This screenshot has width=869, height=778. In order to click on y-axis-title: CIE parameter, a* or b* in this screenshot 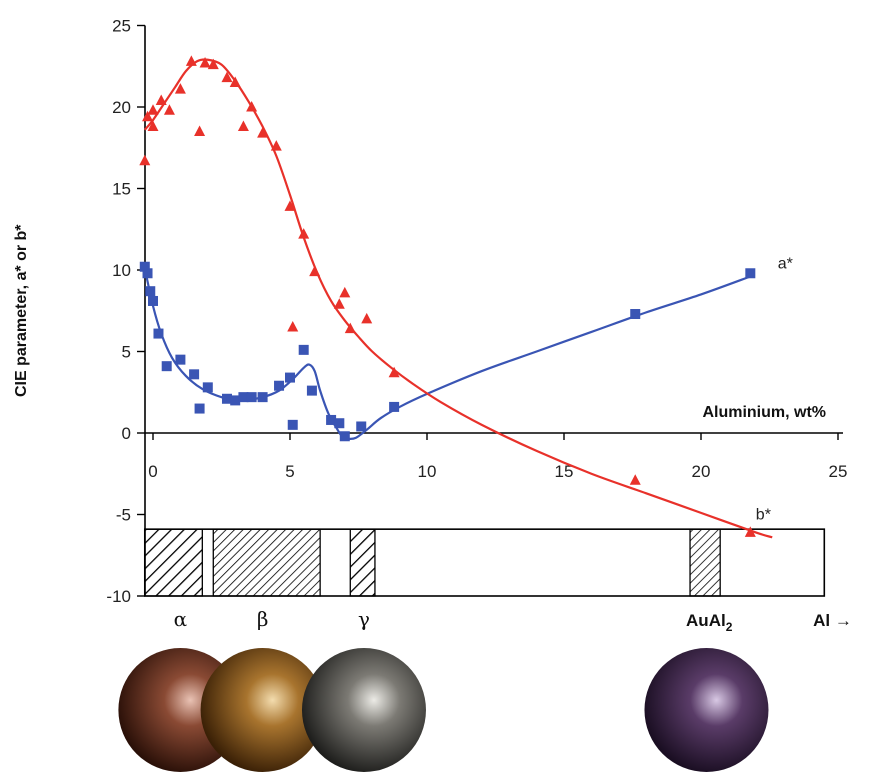, I will do `click(21, 310)`.